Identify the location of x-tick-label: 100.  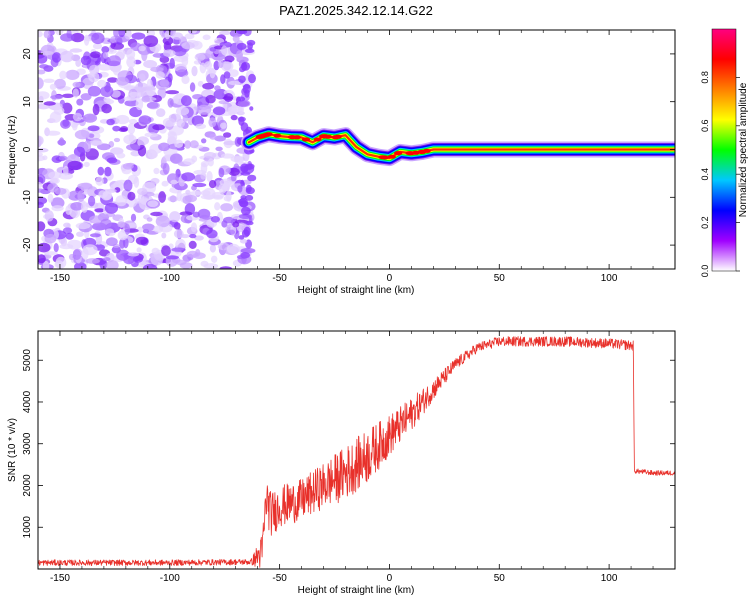
(609, 278).